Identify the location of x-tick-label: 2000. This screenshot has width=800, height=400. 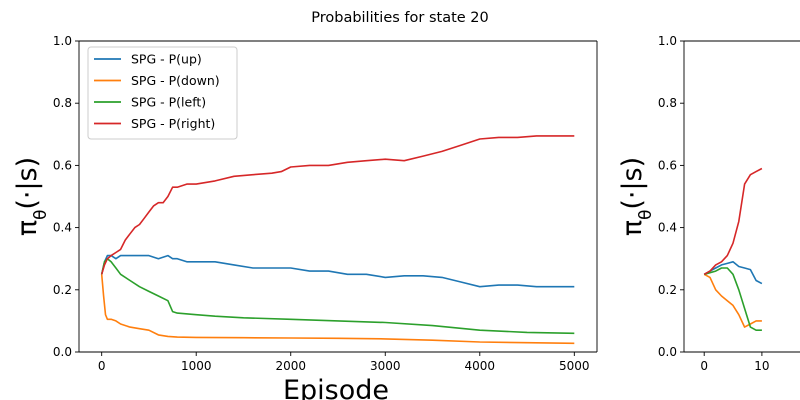
(290, 366).